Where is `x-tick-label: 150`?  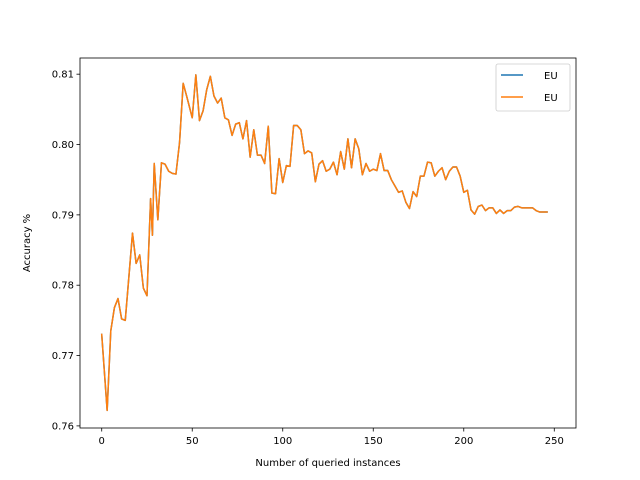 x-tick-label: 150 is located at coordinates (373, 441).